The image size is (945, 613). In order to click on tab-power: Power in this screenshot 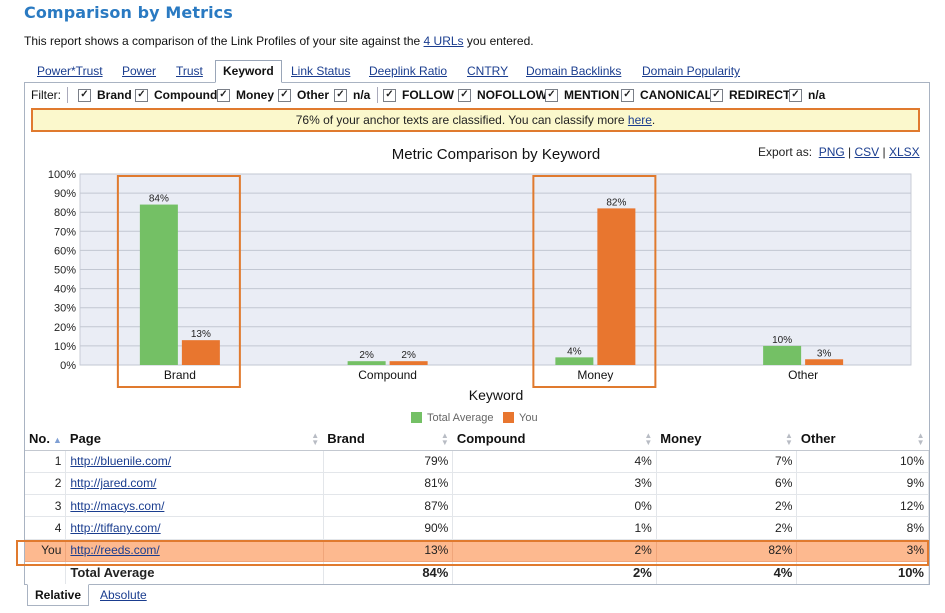, I will do `click(139, 71)`.